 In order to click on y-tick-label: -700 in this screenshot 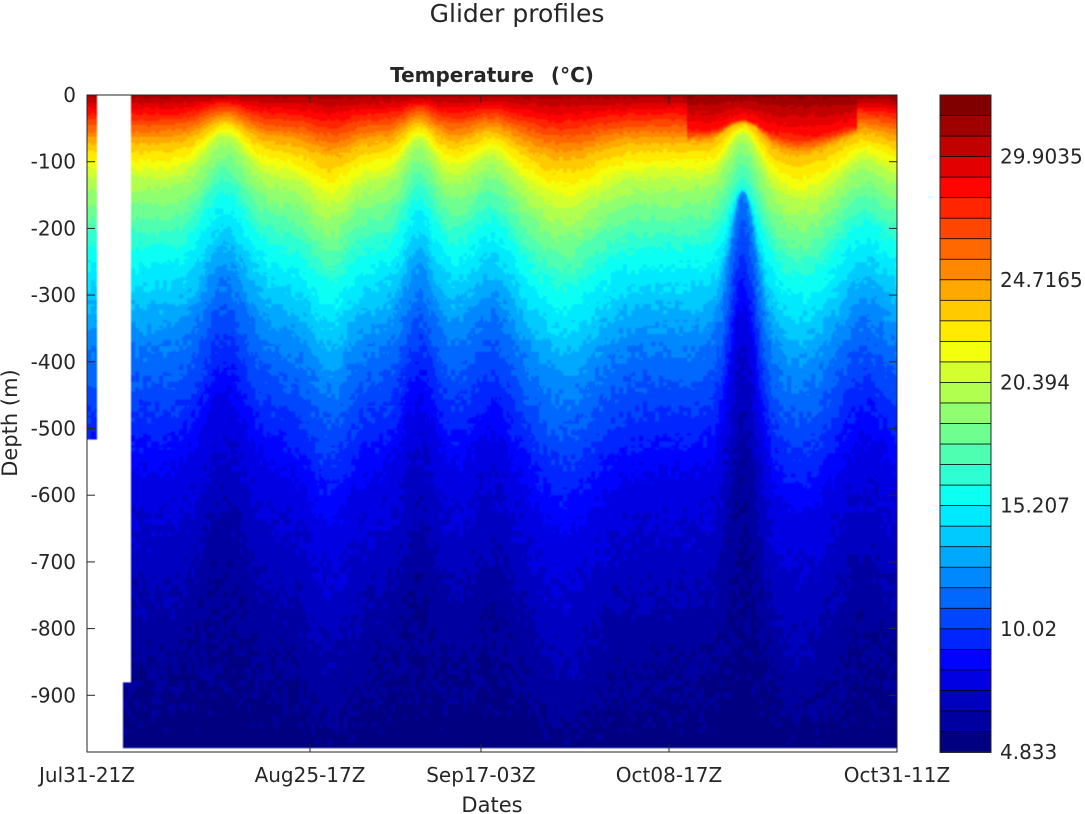, I will do `click(53, 562)`.